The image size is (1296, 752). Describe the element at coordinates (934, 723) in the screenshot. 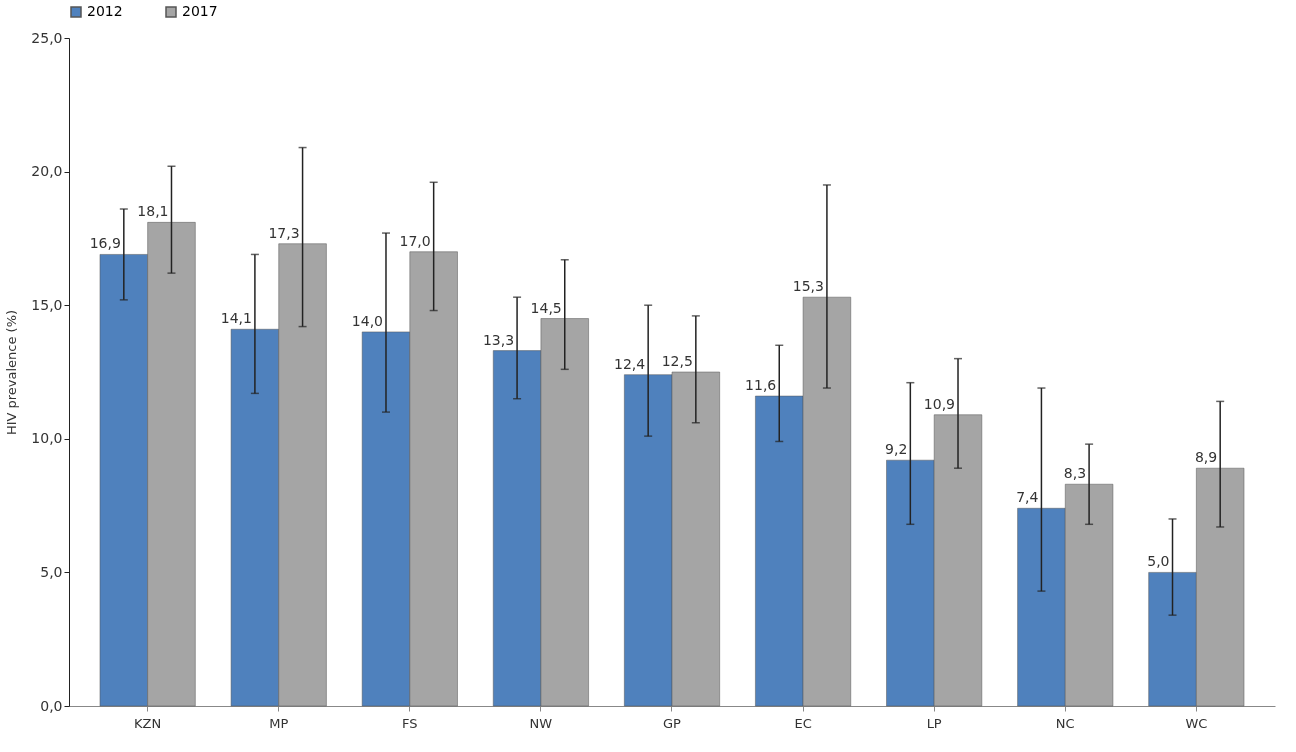

I see `x-tick-label: LP` at that location.